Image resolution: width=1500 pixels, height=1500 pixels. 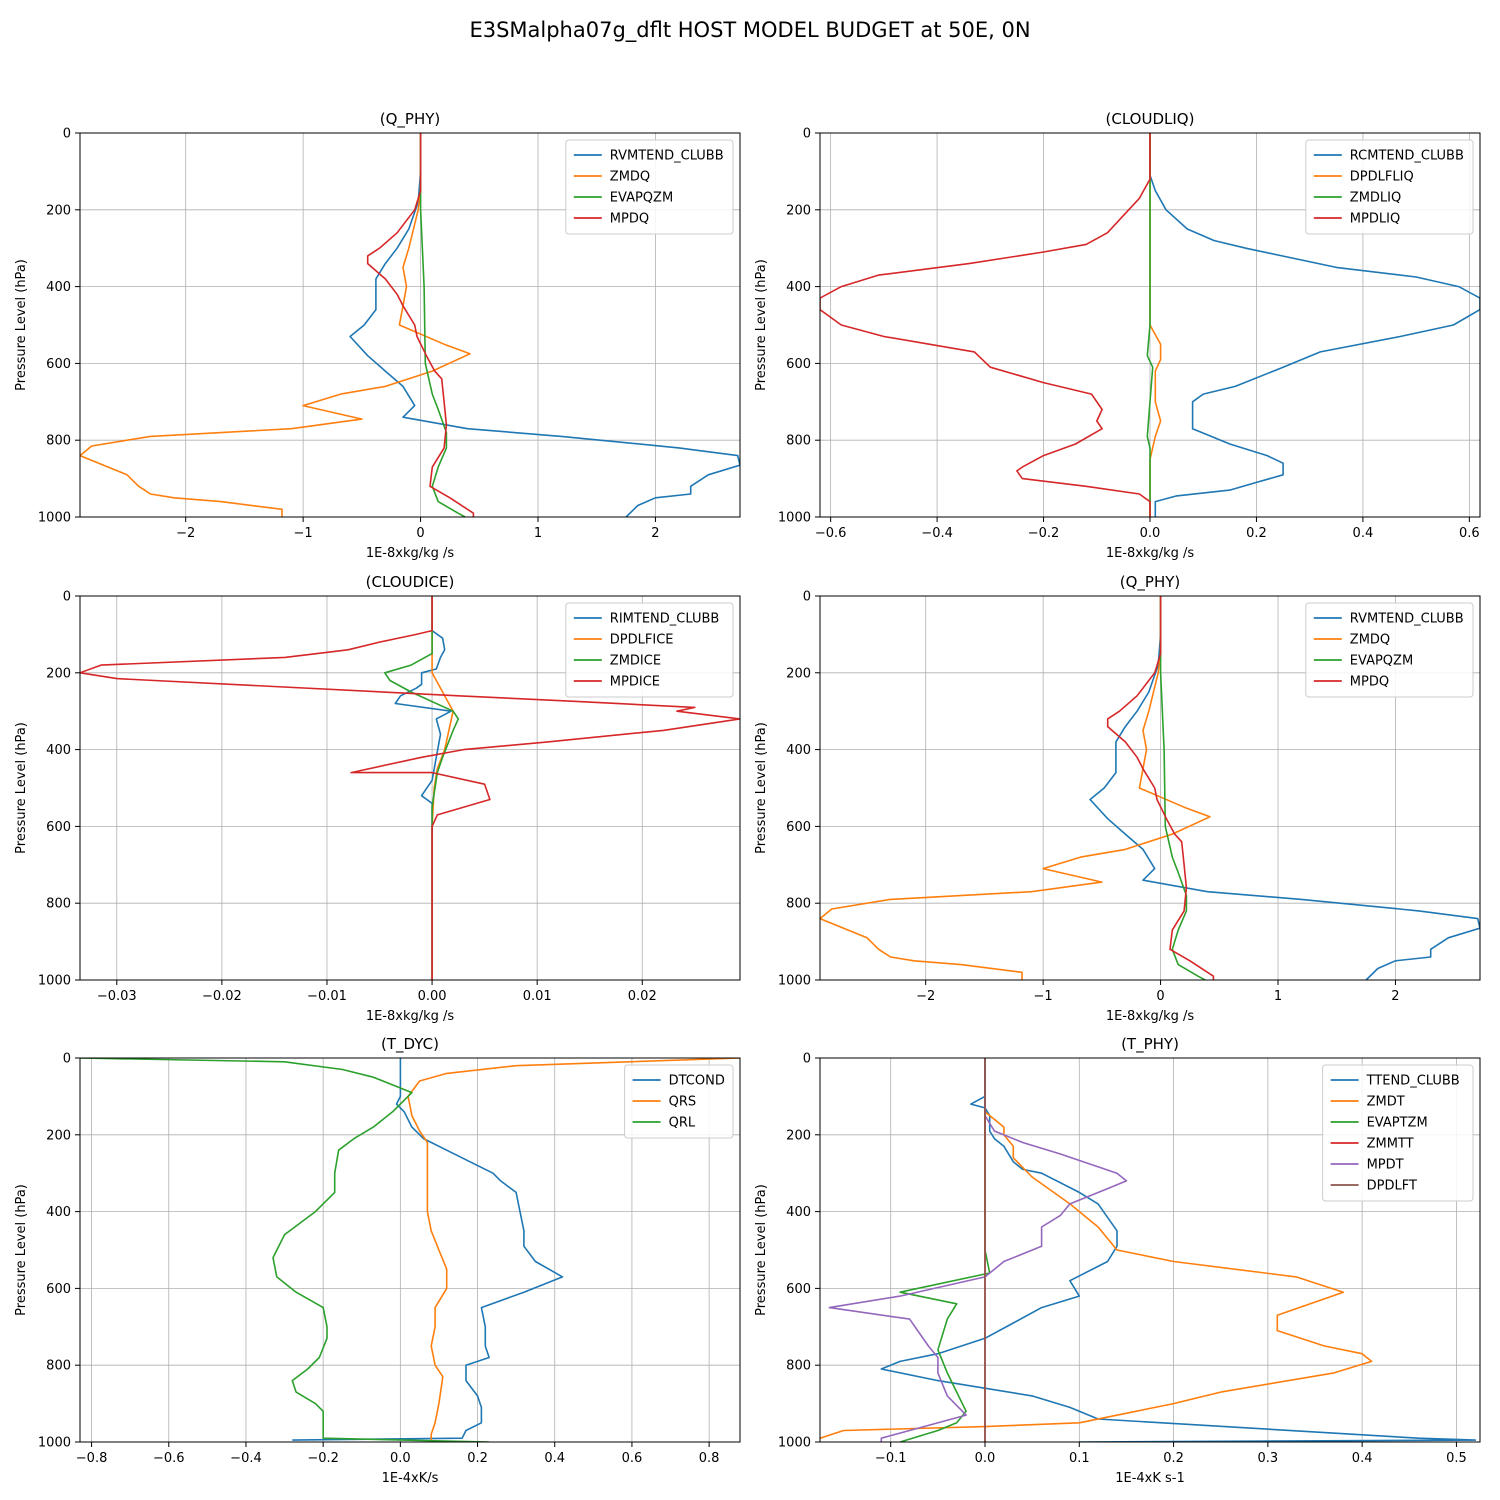 I want to click on legend-label: DPDLFT, so click(x=1392, y=1186).